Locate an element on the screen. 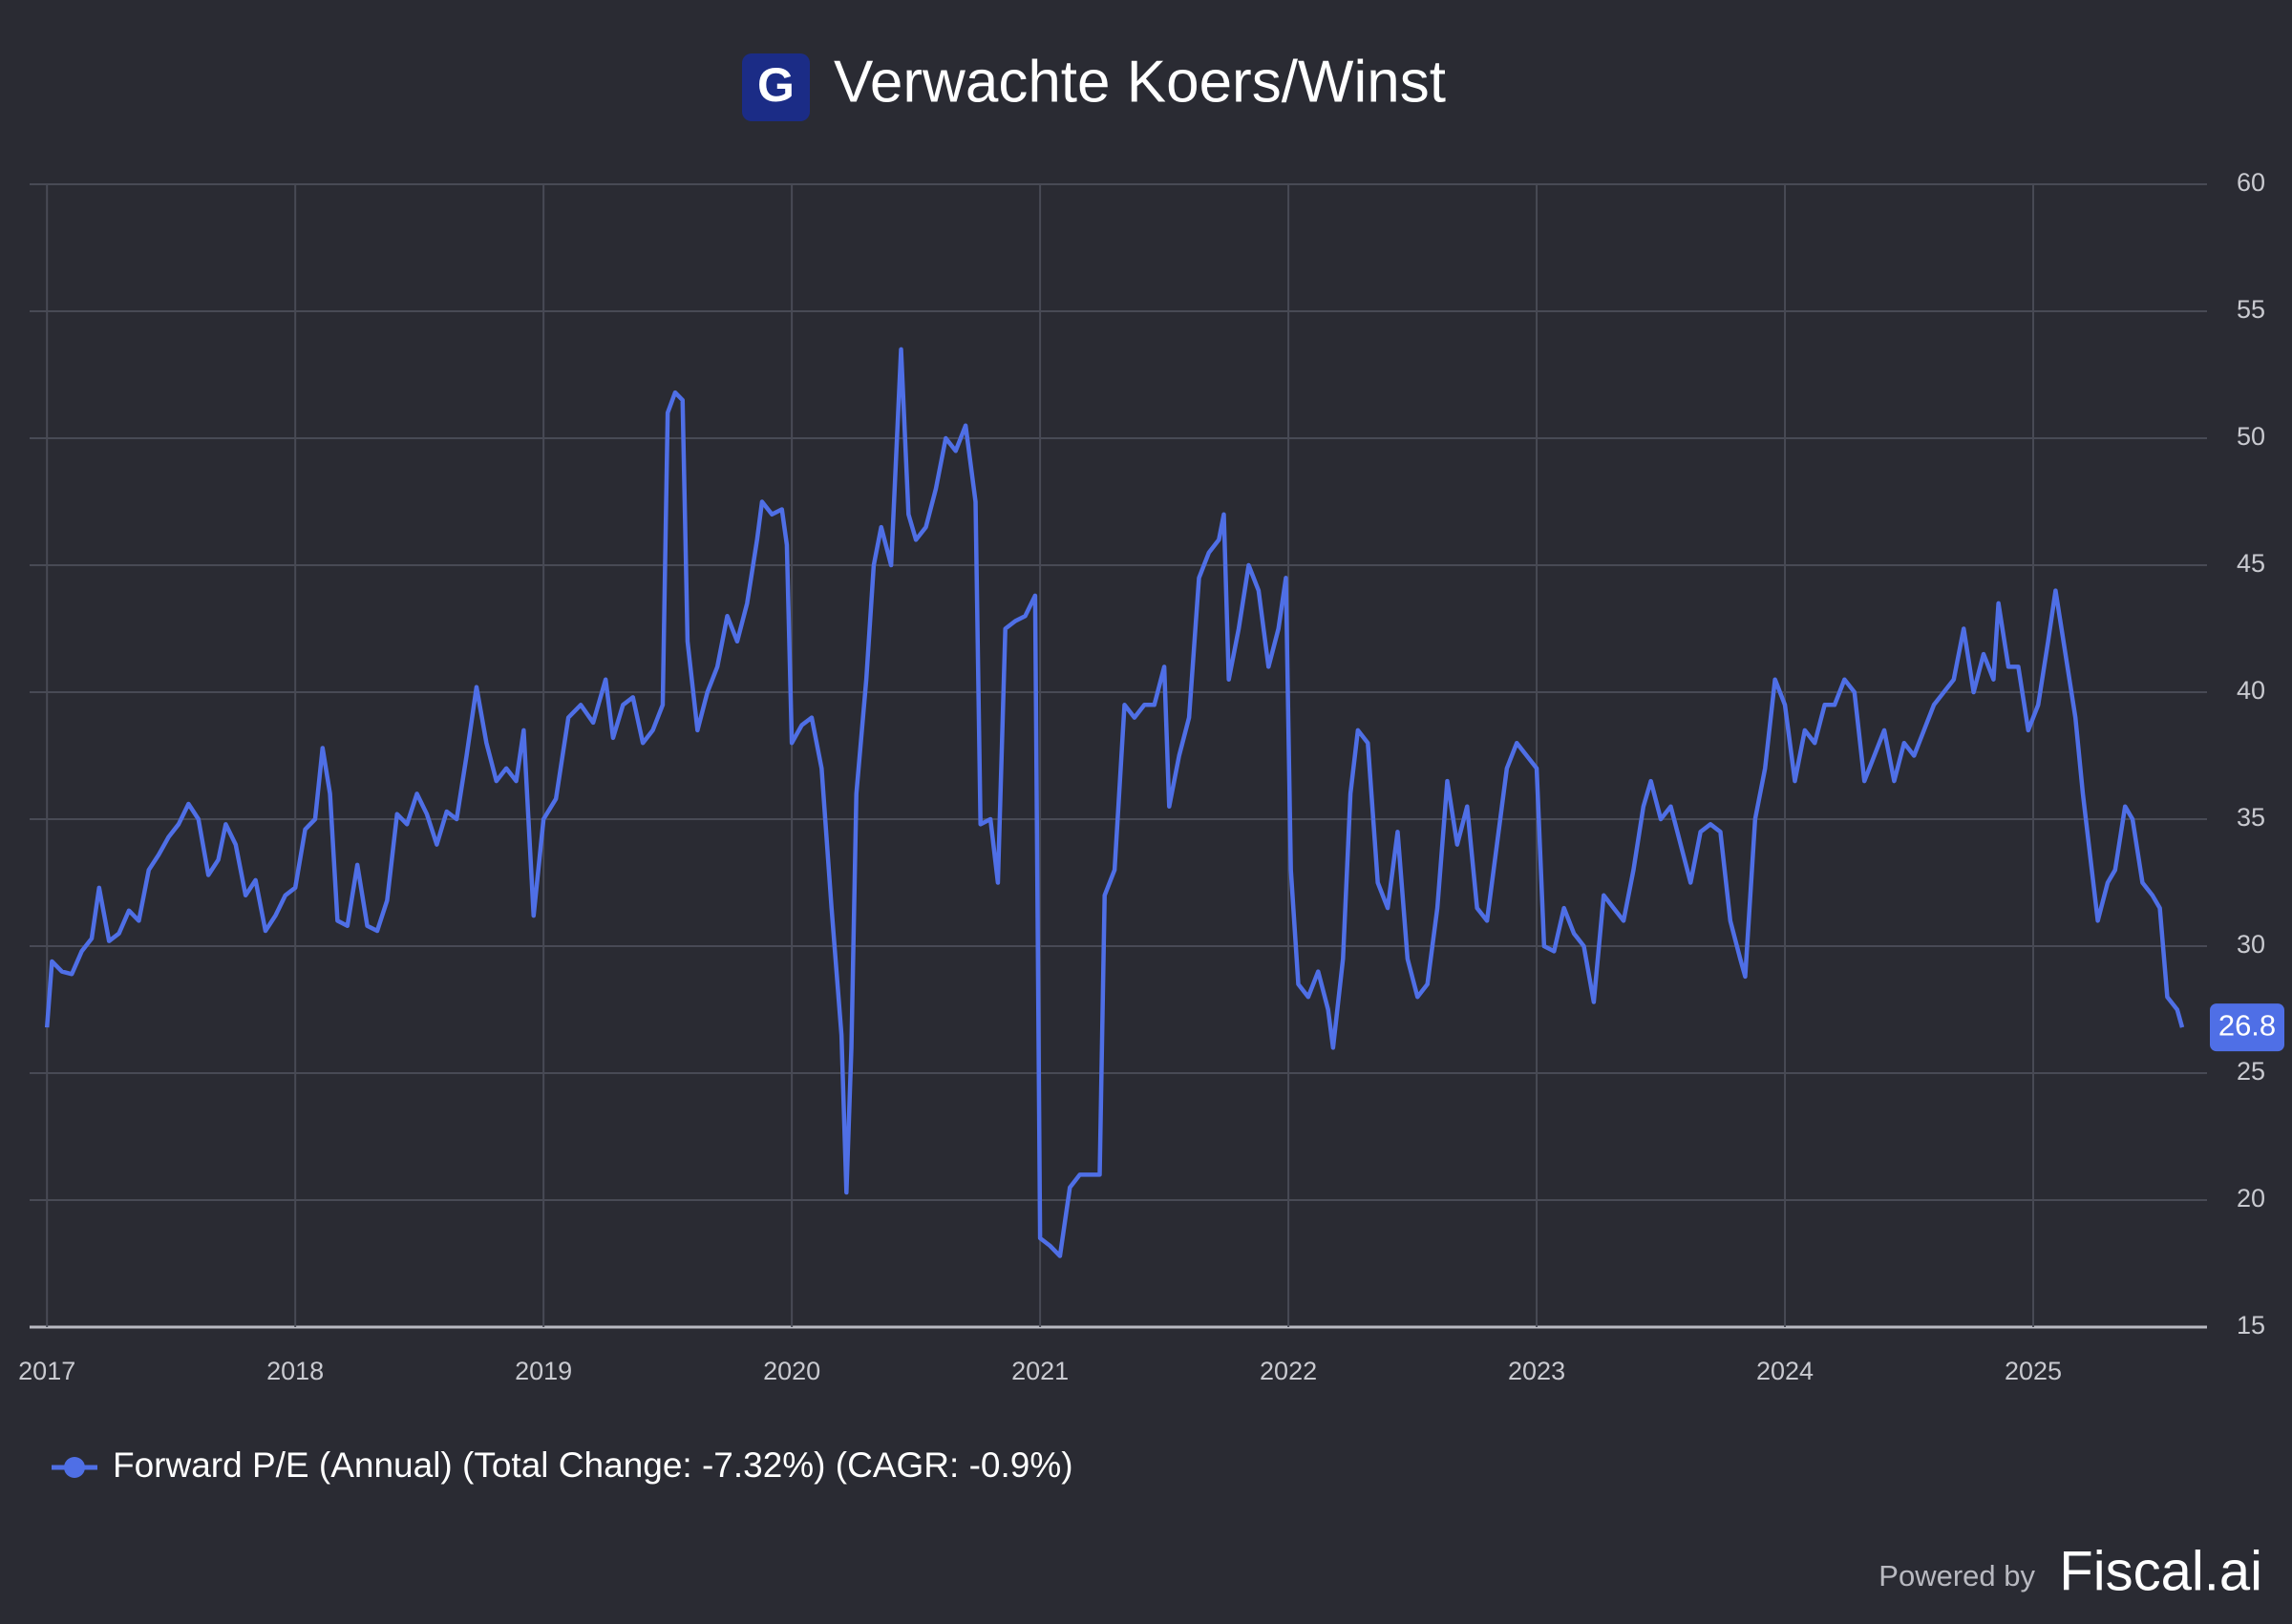 The width and height of the screenshot is (2292, 1624). logo: G is located at coordinates (776, 85).